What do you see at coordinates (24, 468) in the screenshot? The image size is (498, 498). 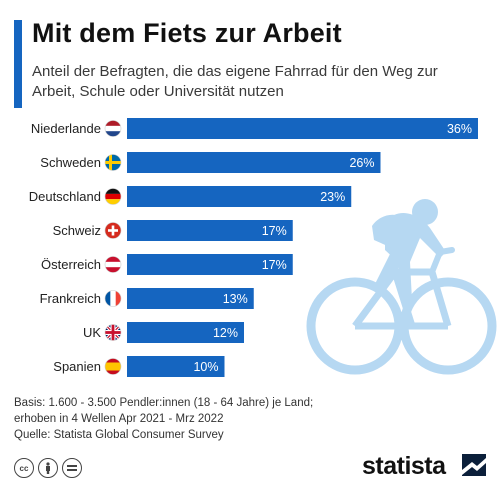 I see `cc-icon: cc` at bounding box center [24, 468].